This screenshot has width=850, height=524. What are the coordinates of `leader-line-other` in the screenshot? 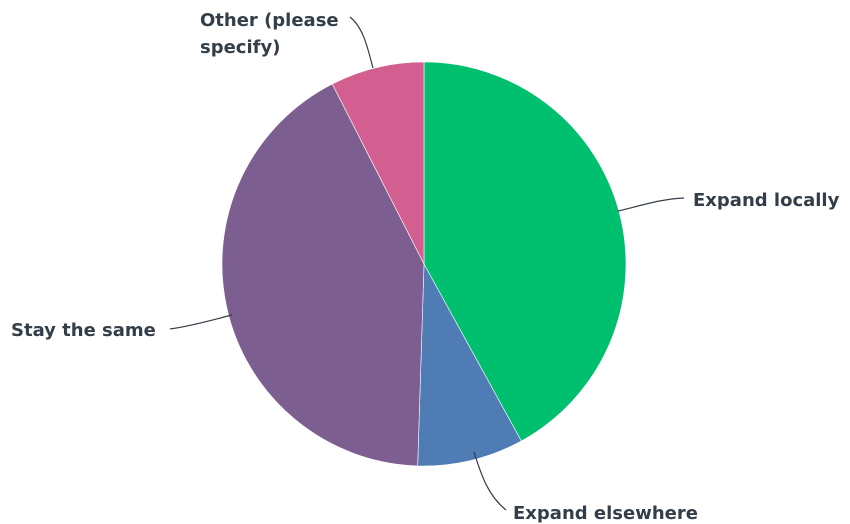 It's located at (361, 42).